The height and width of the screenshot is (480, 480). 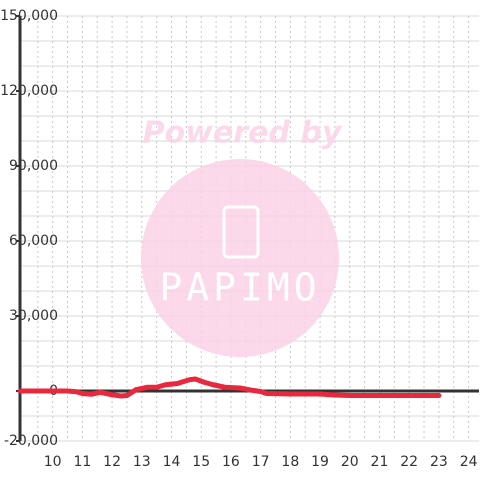 What do you see at coordinates (320, 462) in the screenshot?
I see `x-tick-label: 19` at bounding box center [320, 462].